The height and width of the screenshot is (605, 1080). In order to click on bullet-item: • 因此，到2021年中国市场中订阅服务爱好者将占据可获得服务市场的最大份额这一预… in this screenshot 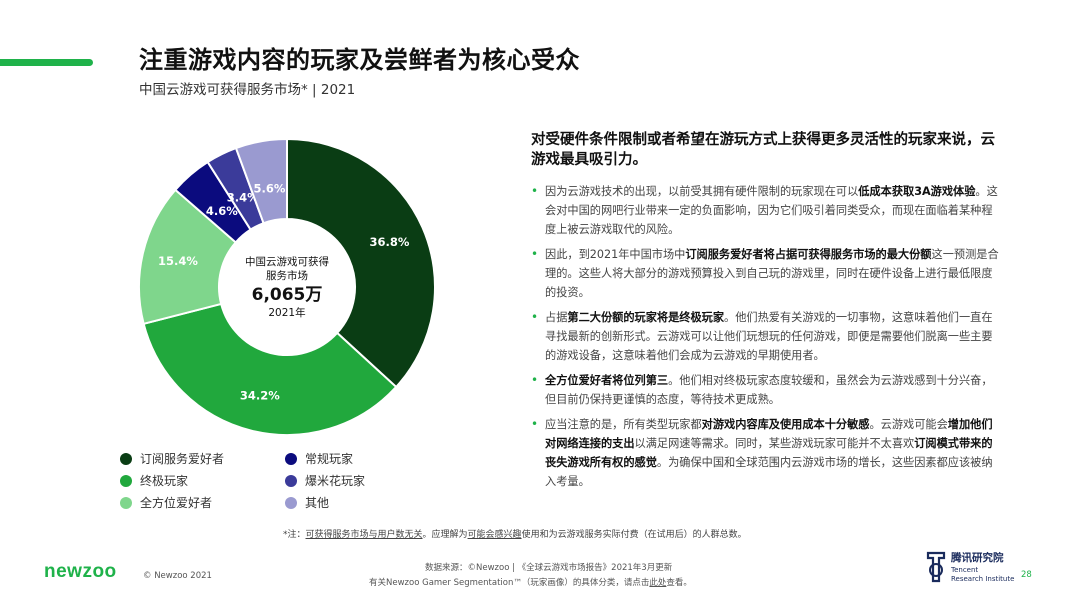, I will do `click(766, 273)`.